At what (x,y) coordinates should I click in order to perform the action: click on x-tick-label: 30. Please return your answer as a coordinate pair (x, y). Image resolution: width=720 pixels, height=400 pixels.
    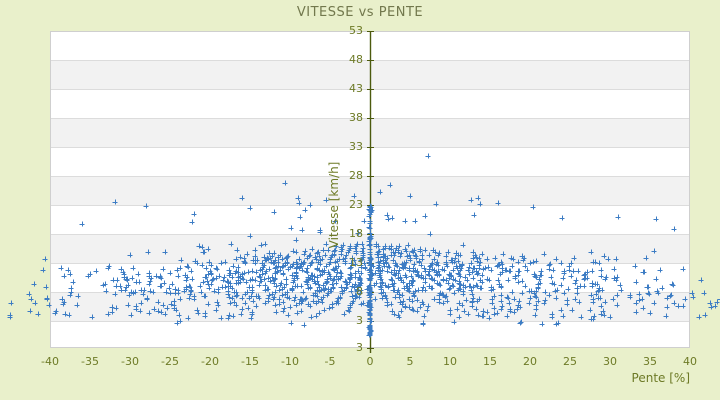
    Looking at the image, I should click on (610, 361).